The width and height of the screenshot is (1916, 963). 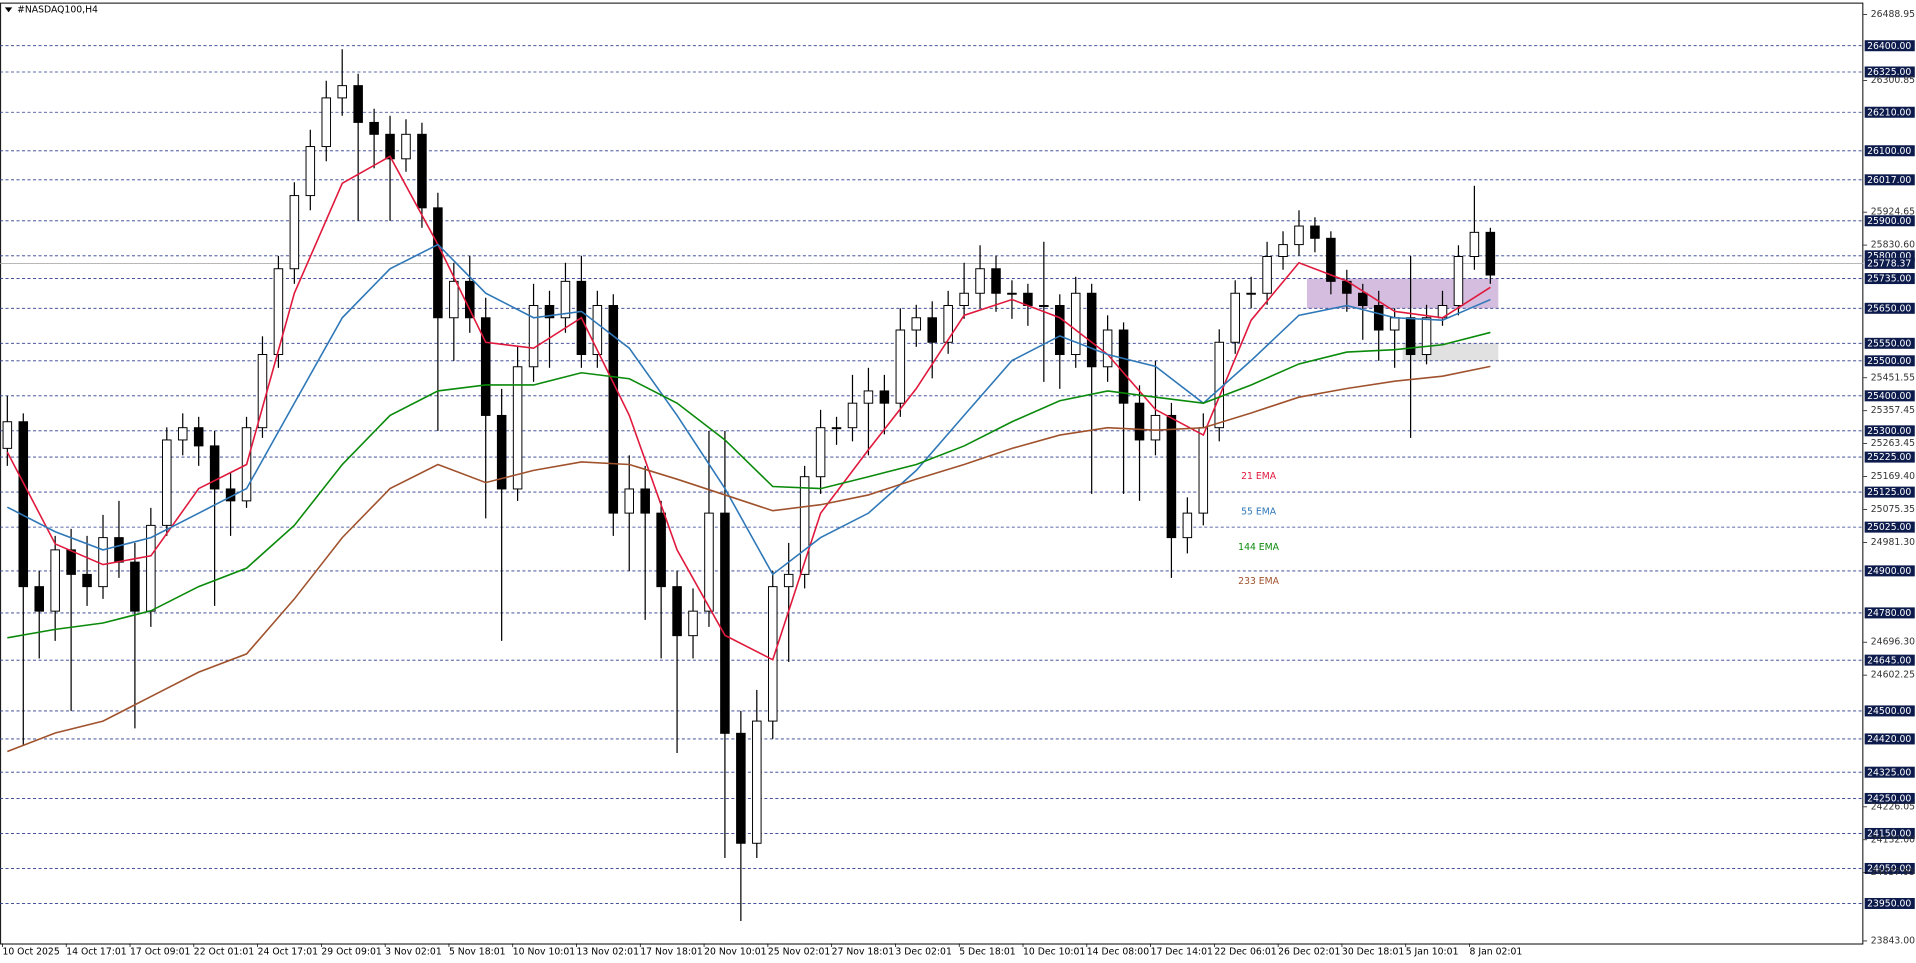 I want to click on x-tick-label: 3 Nov 02:01, so click(x=413, y=951).